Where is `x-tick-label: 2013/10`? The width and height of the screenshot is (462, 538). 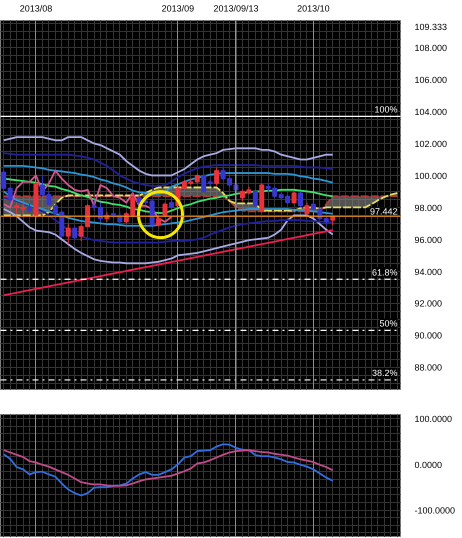 x-tick-label: 2013/10 is located at coordinates (313, 9).